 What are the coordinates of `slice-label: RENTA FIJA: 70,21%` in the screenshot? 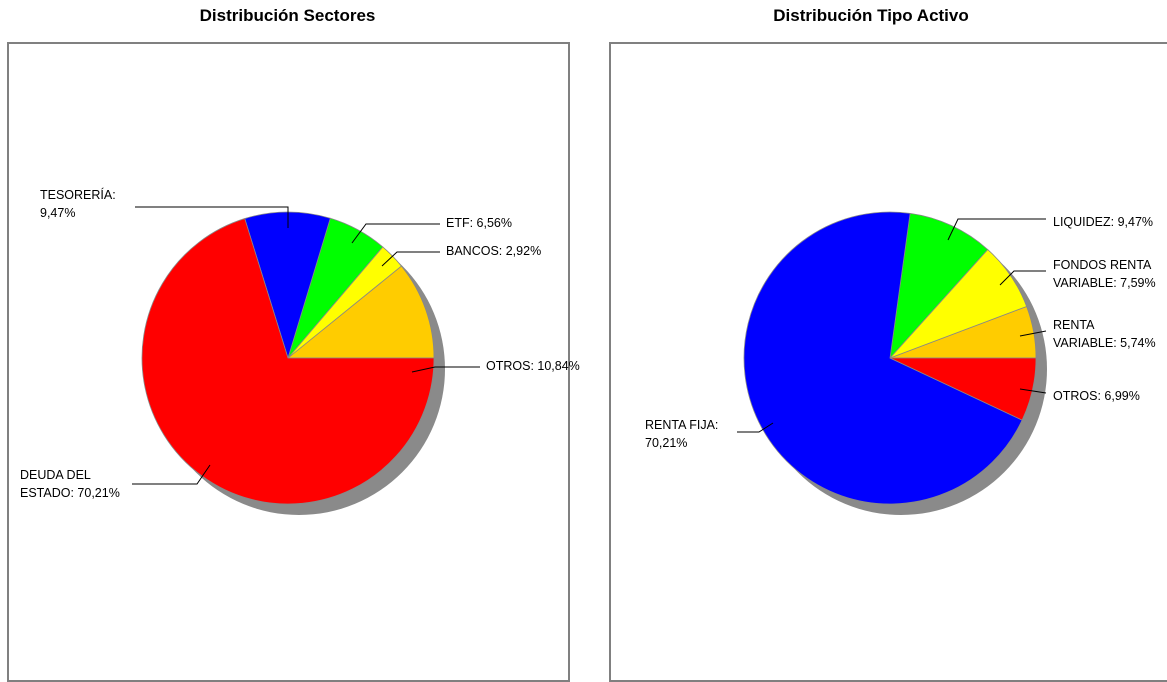 It's located at (681, 434).